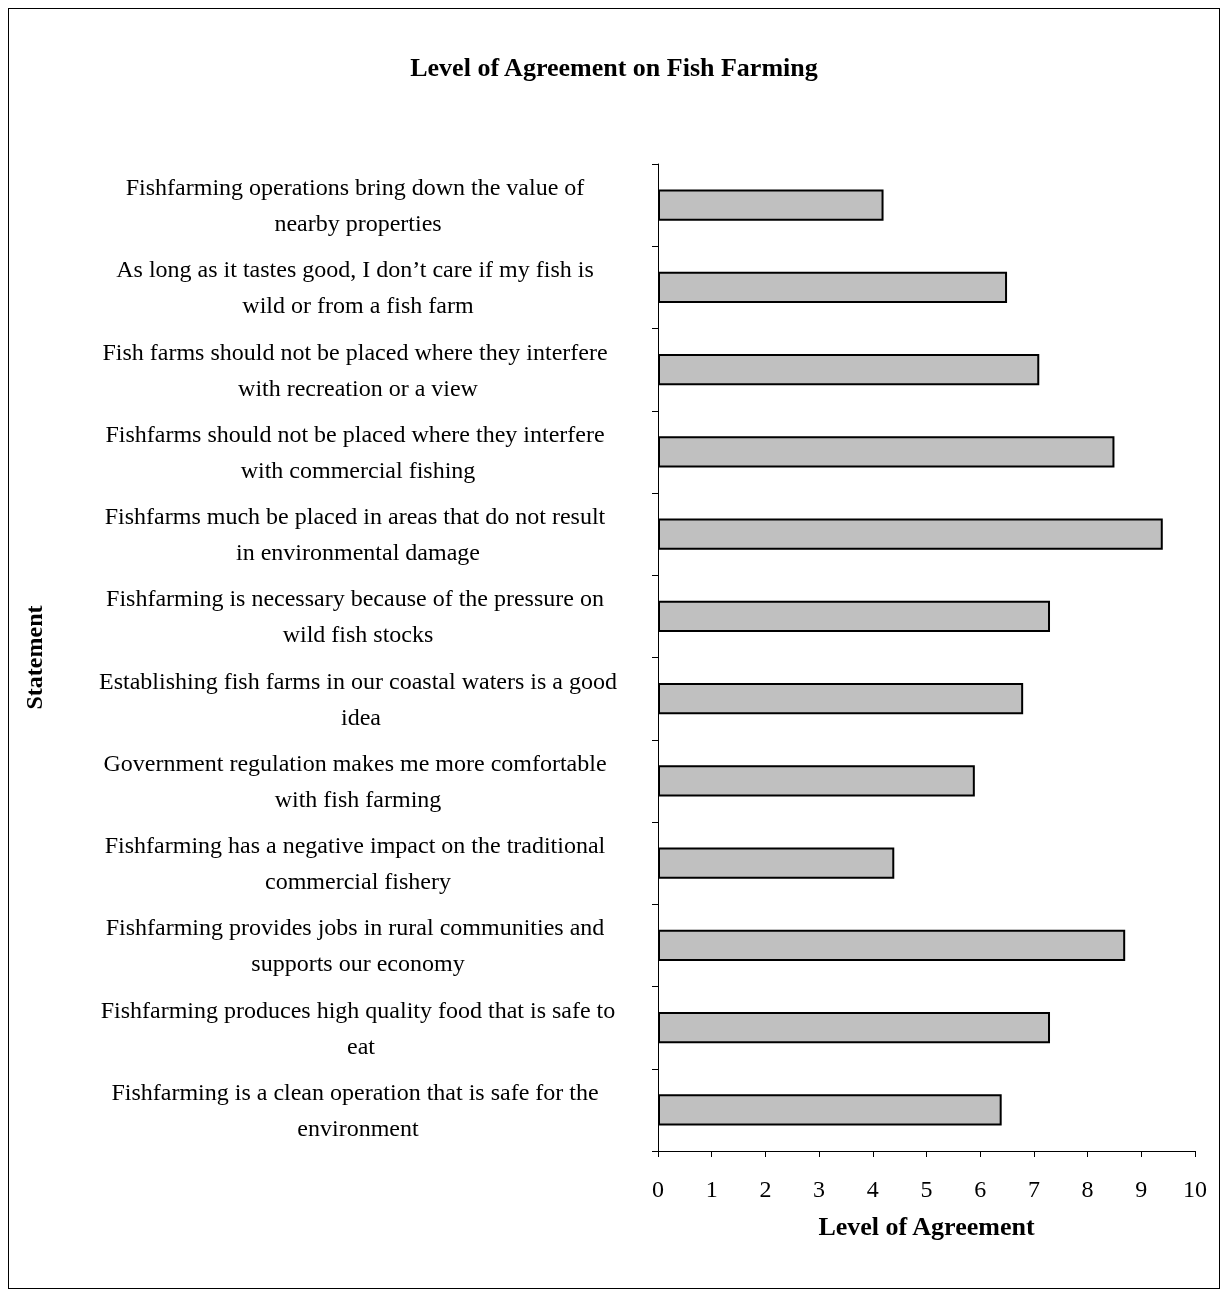 This screenshot has width=1228, height=1297. Describe the element at coordinates (358, 287) in the screenshot. I see `y-tick-label: As long as it tastes good, I don’t care if my fish is wild or from a fish farm` at that location.